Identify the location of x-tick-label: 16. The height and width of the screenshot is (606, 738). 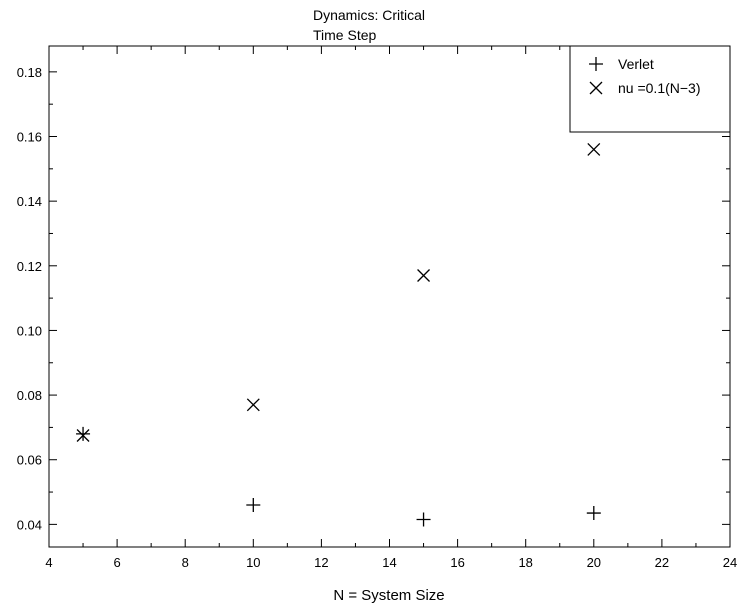
(457, 562).